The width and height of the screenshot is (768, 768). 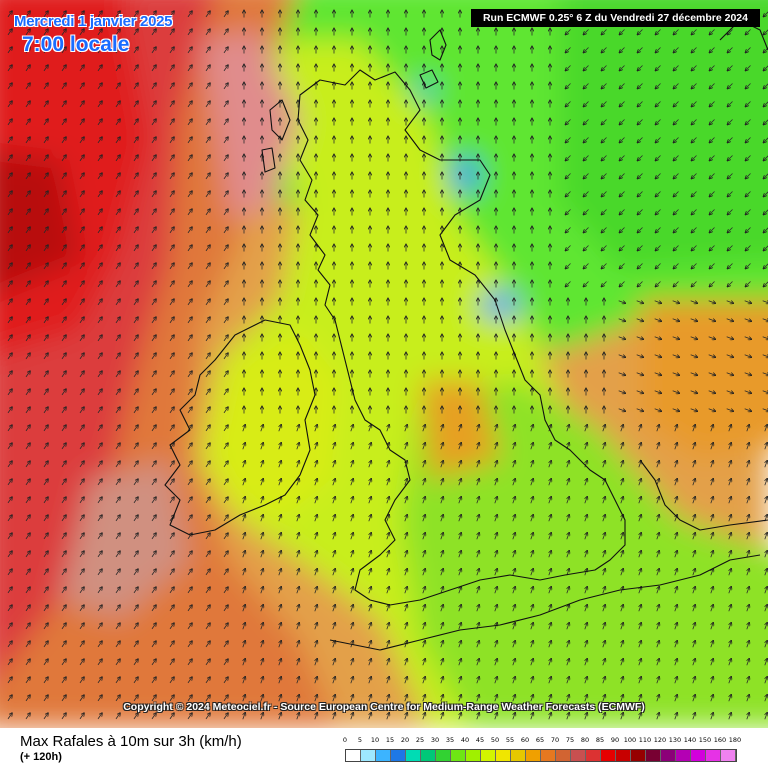 I want to click on lead-time: (+ 120h), so click(x=41, y=757).